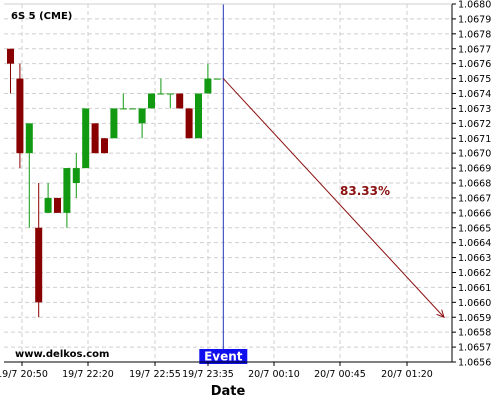 This screenshot has width=500, height=400. I want to click on x-tick-label: 19/7 22:55, so click(155, 374).